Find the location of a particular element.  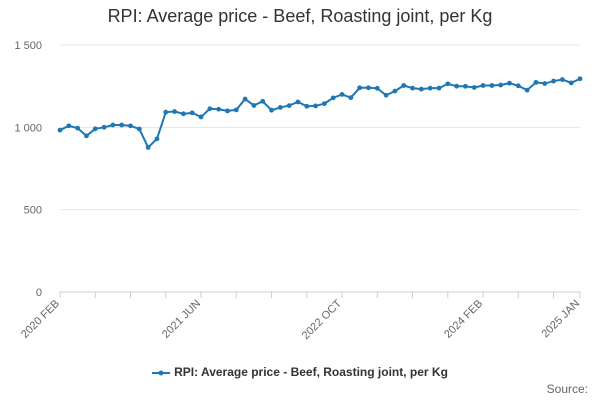

x-axis: 2020 FEB 2021 JUN 2022 OCT 2024 FEB 2025 JAN is located at coordinates (300, 316).